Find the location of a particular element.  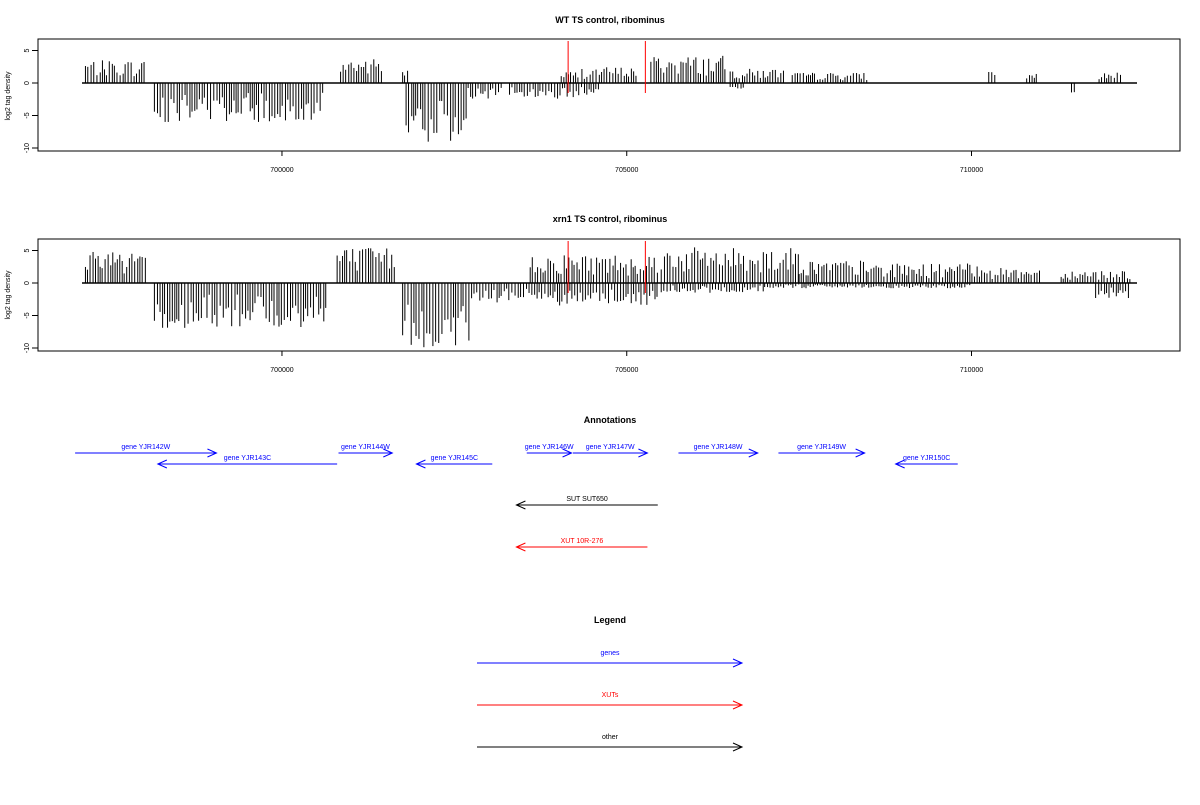

annotation-label: gene YJR148W is located at coordinates (718, 447).